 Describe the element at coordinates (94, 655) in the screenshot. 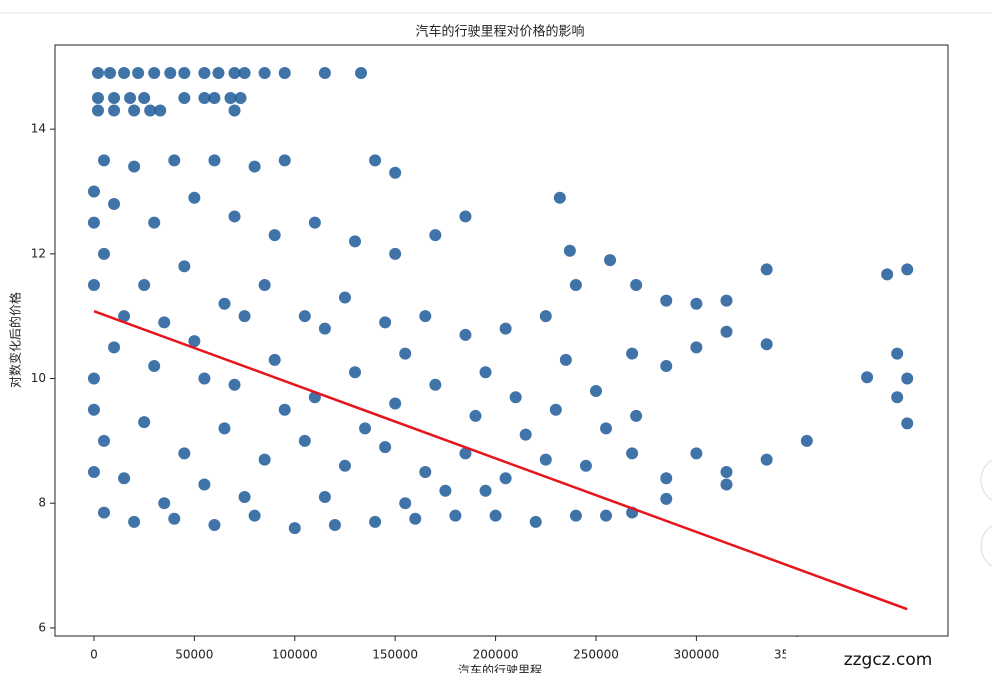

I see `x-tick-label: 0` at that location.